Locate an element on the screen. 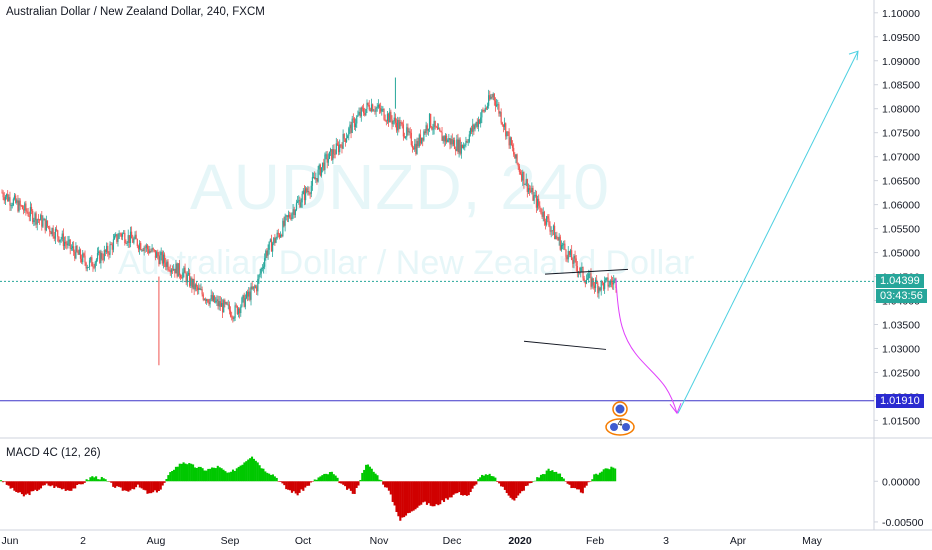 The image size is (932, 550). name-watermark: Australian Dollar / New Zealand Dollar is located at coordinates (406, 263).